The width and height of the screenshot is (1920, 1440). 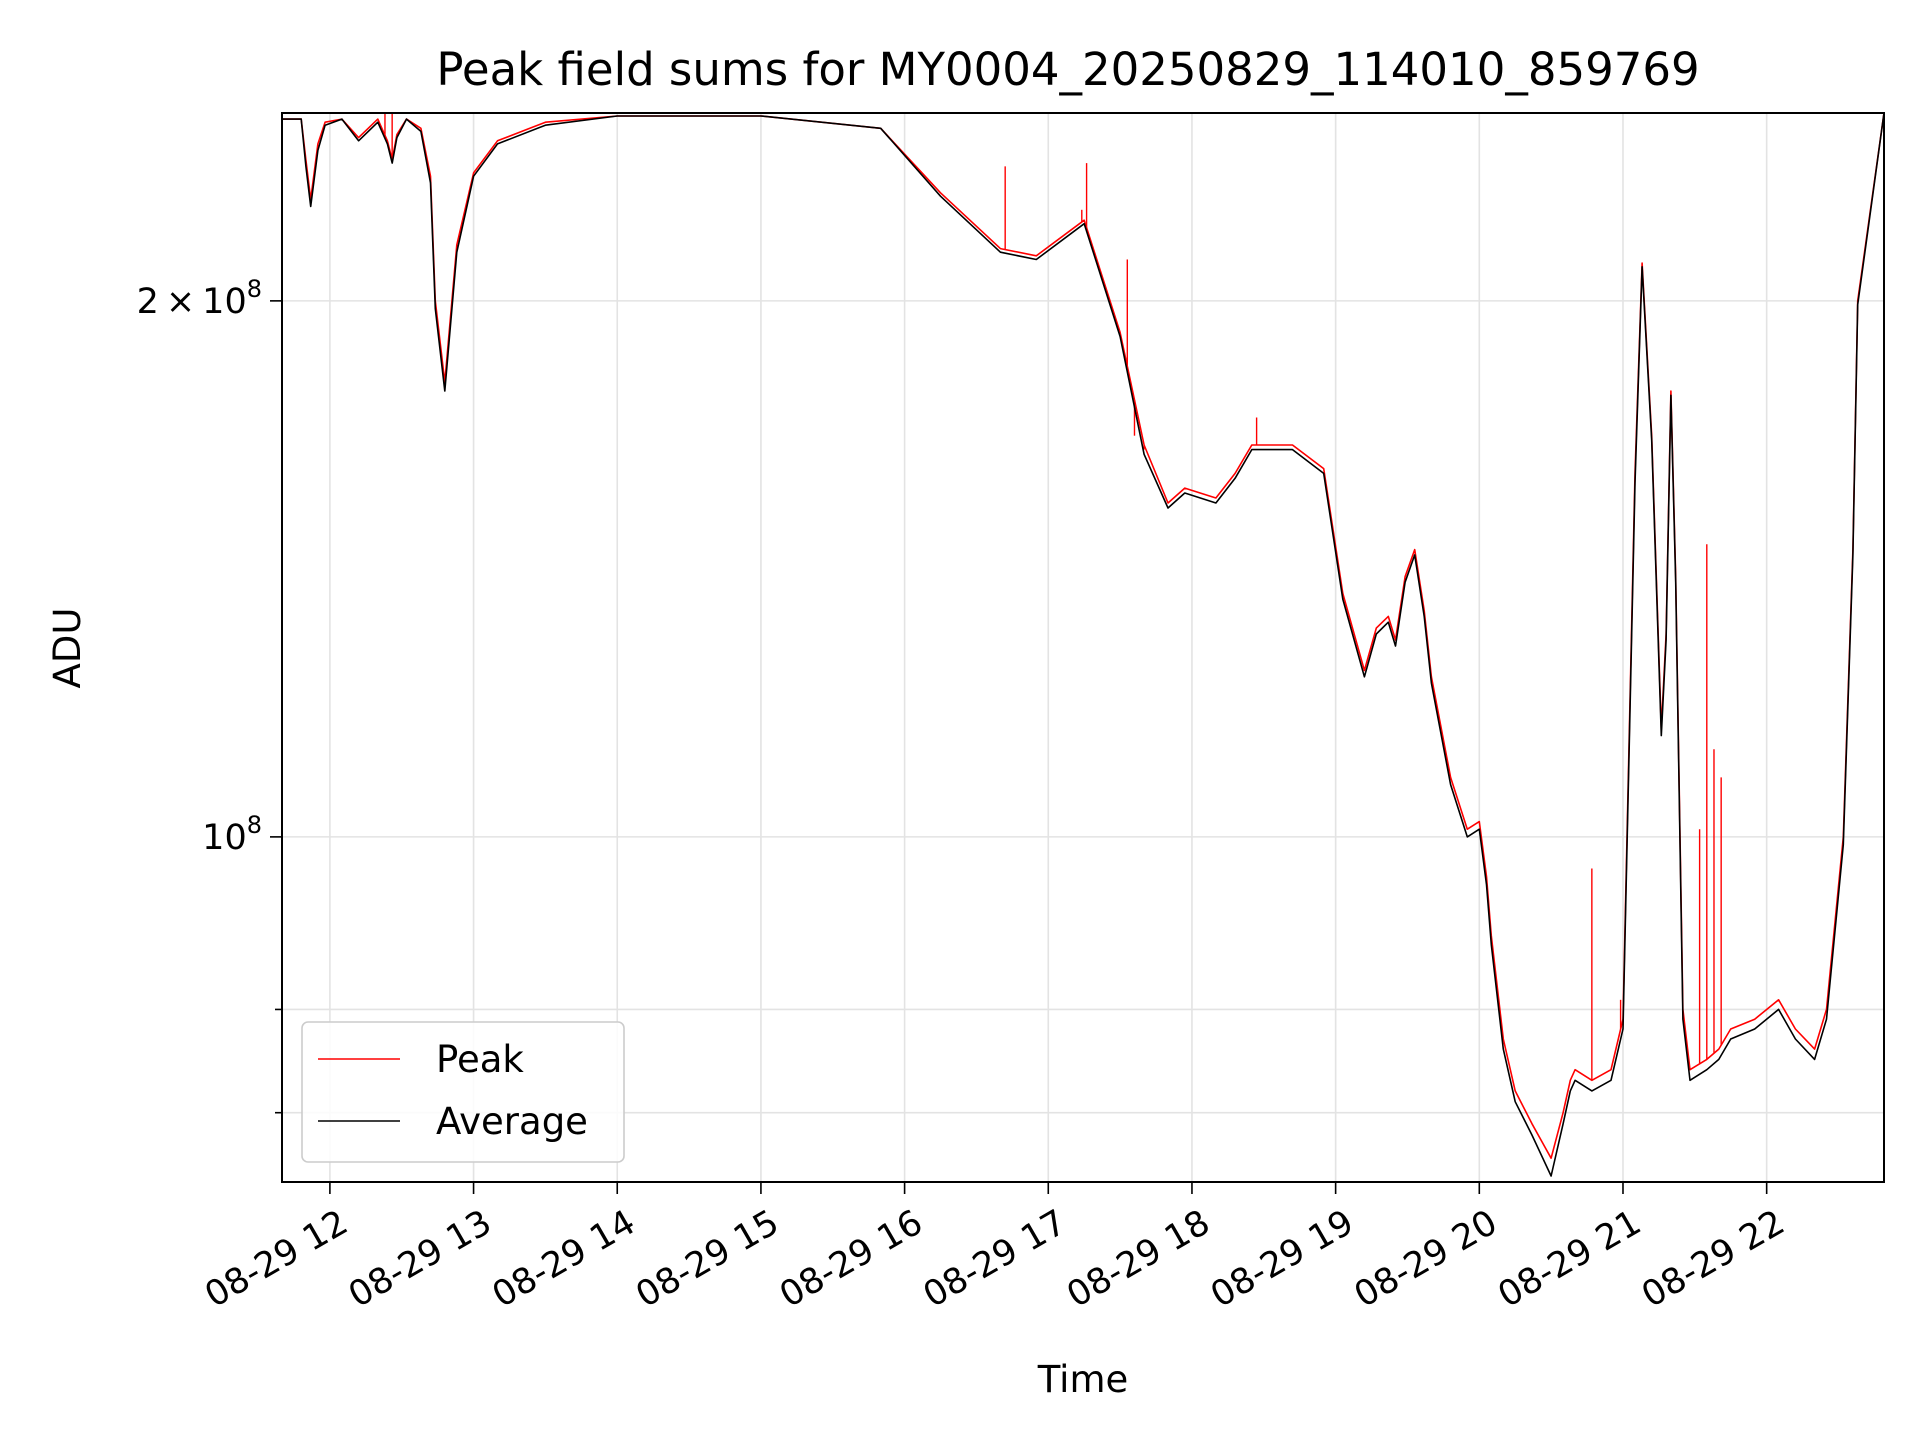 What do you see at coordinates (67, 648) in the screenshot?
I see `y-axis-label: ADU` at bounding box center [67, 648].